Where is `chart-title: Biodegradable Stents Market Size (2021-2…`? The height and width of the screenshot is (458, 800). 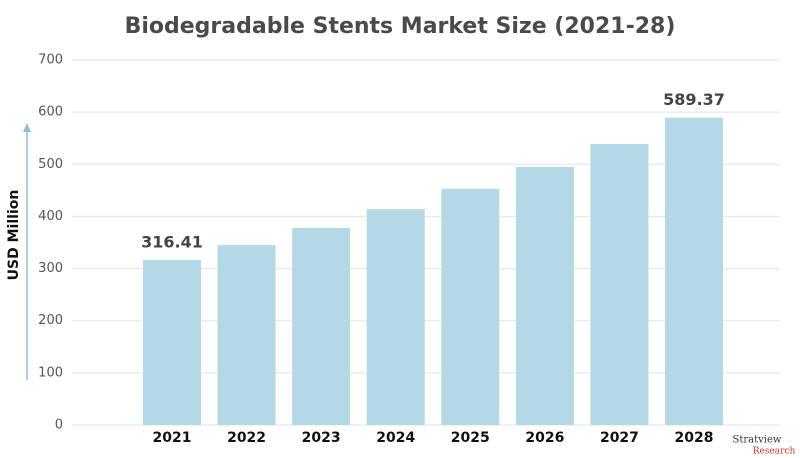 chart-title: Biodegradable Stents Market Size (2021-2… is located at coordinates (400, 26).